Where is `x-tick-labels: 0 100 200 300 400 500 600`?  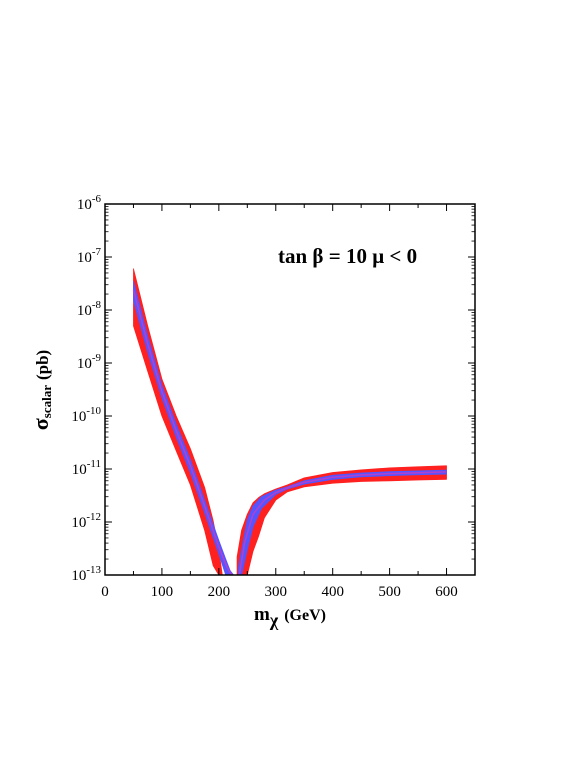 x-tick-labels: 0 100 200 300 400 500 600 is located at coordinates (279, 592).